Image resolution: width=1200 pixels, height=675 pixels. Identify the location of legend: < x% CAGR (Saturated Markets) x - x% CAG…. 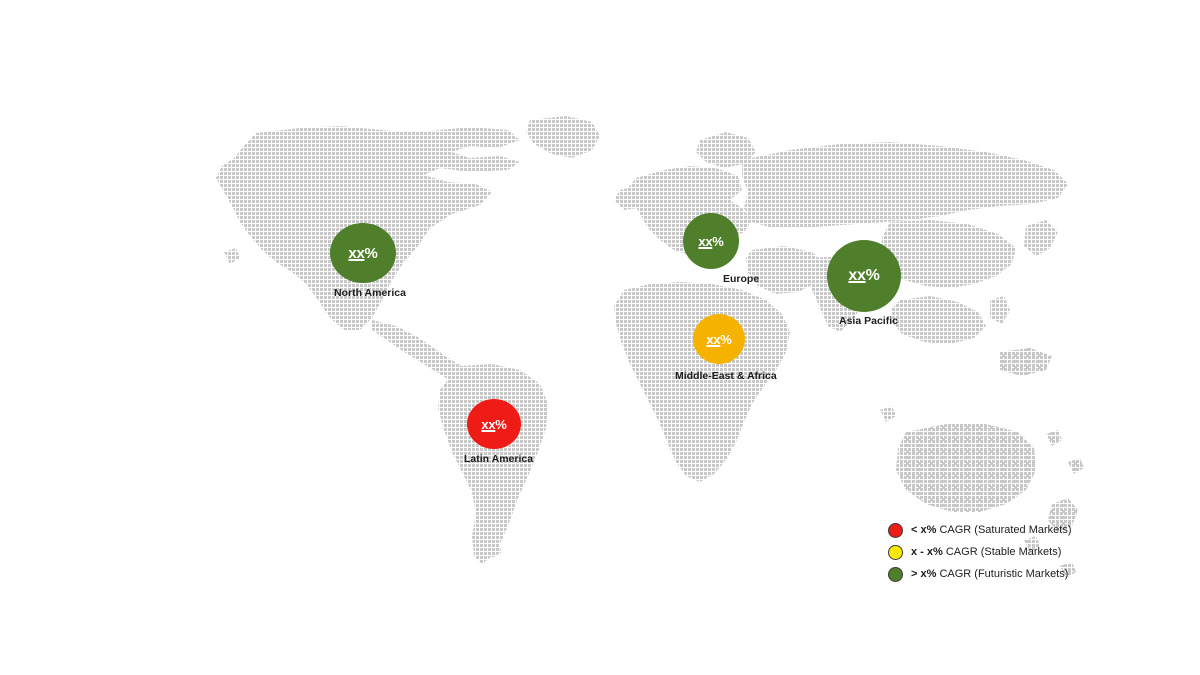
(988, 552).